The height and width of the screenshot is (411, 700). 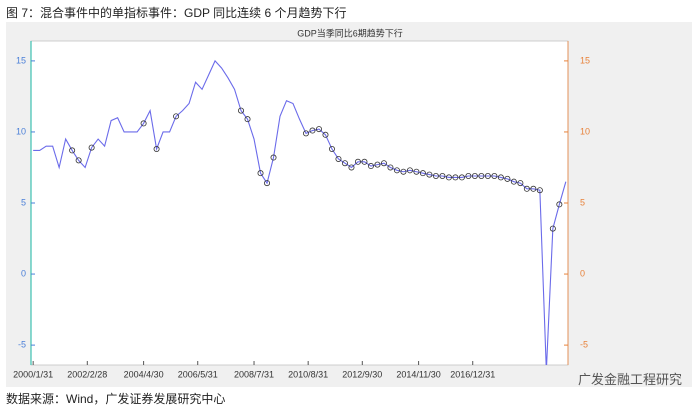 I want to click on x-tick-label: 2012/9/30, so click(x=362, y=374).